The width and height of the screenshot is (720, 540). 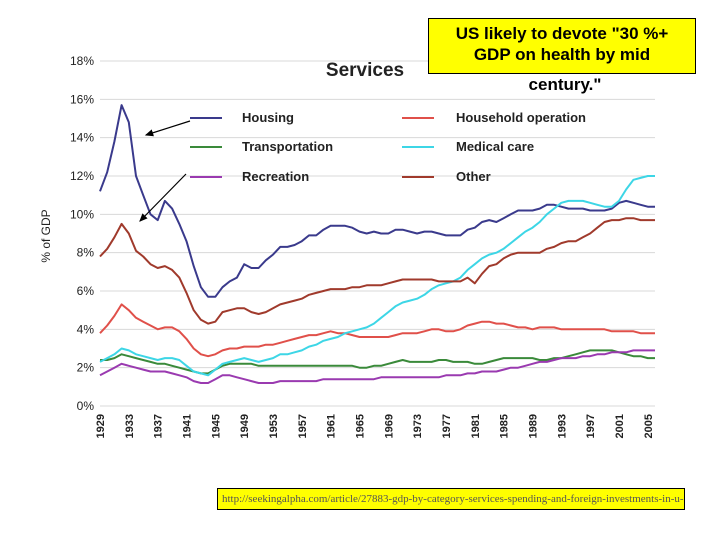 What do you see at coordinates (101, 426) in the screenshot?
I see `x-tick-label: 1929` at bounding box center [101, 426].